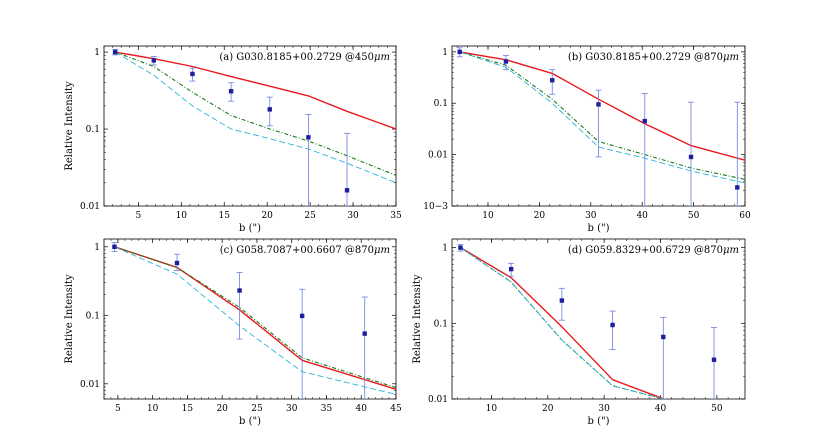 The width and height of the screenshot is (830, 443). I want to click on panel-title-text: (b) G030.8185+00.2729 @870, so click(645, 57).